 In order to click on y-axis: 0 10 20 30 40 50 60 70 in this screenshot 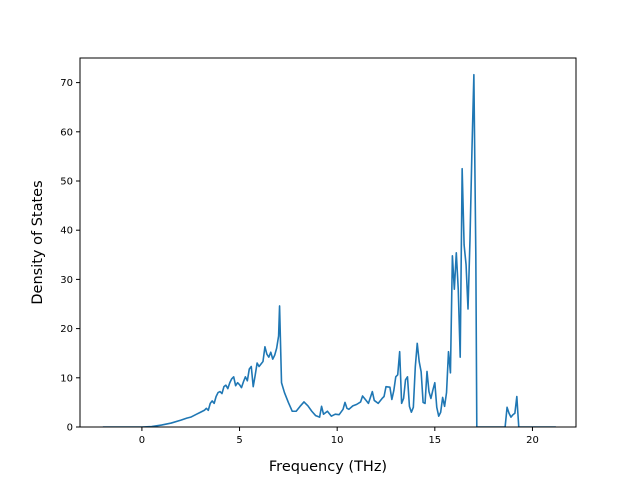, I will do `click(70, 256)`.